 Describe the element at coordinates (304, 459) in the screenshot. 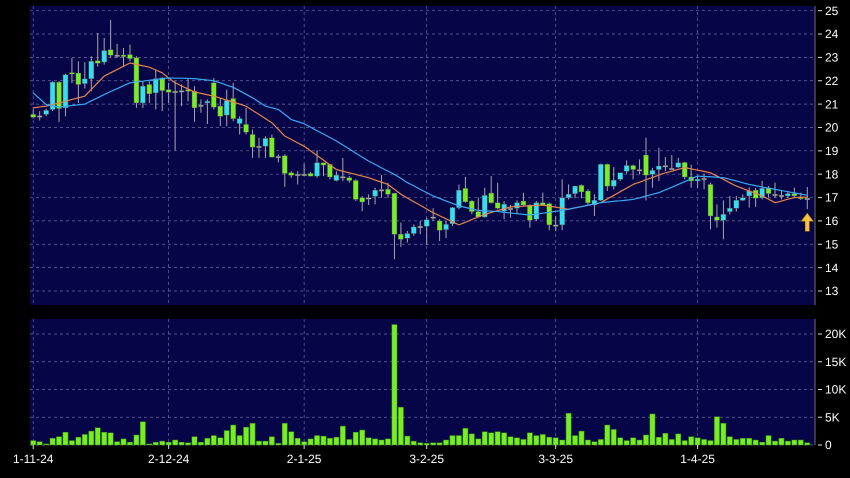

I see `x-tick-label: 2-1-25` at that location.